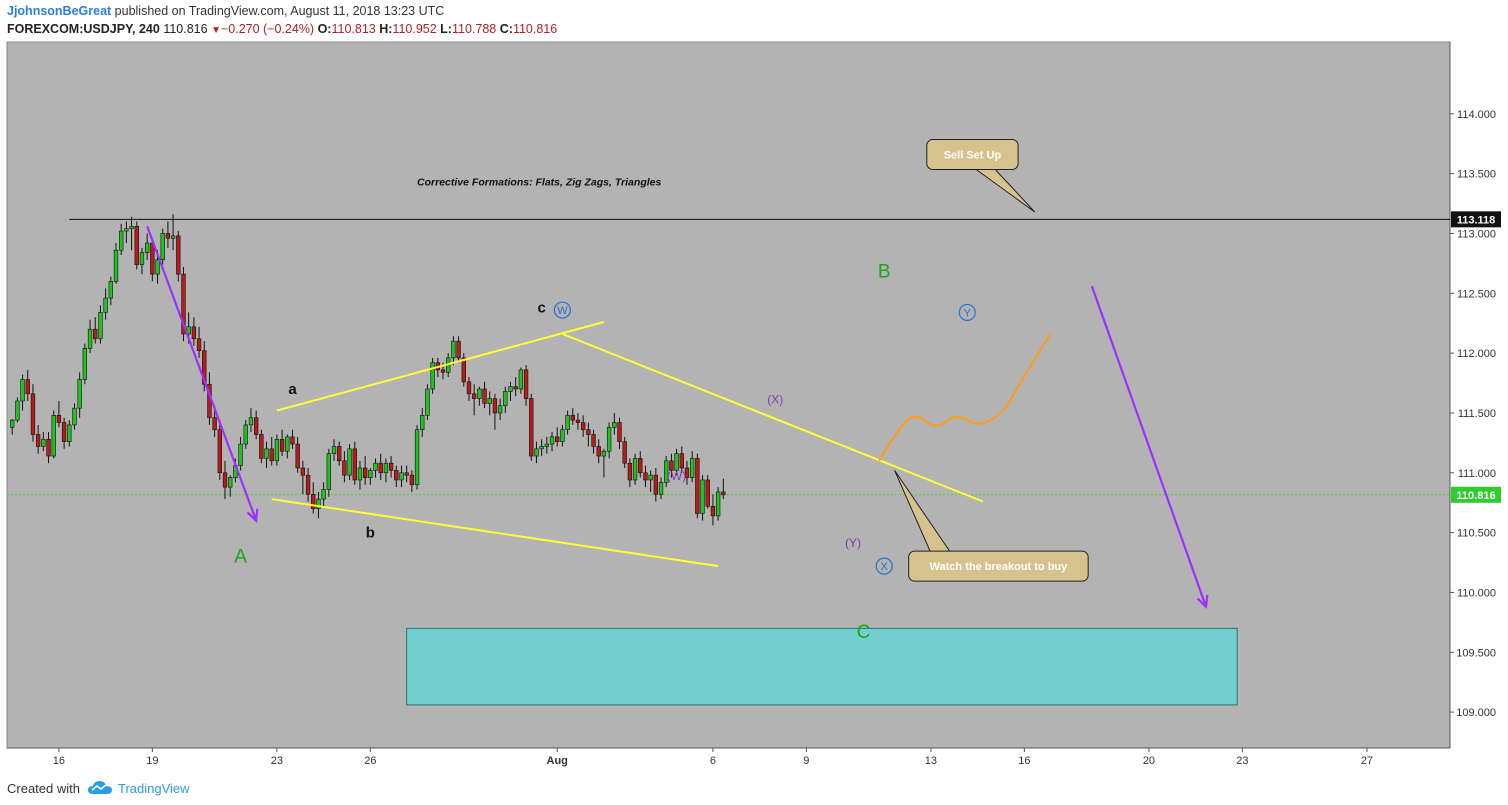 The height and width of the screenshot is (805, 1508). What do you see at coordinates (1476, 494) in the screenshot?
I see `current-price-tag-bg` at bounding box center [1476, 494].